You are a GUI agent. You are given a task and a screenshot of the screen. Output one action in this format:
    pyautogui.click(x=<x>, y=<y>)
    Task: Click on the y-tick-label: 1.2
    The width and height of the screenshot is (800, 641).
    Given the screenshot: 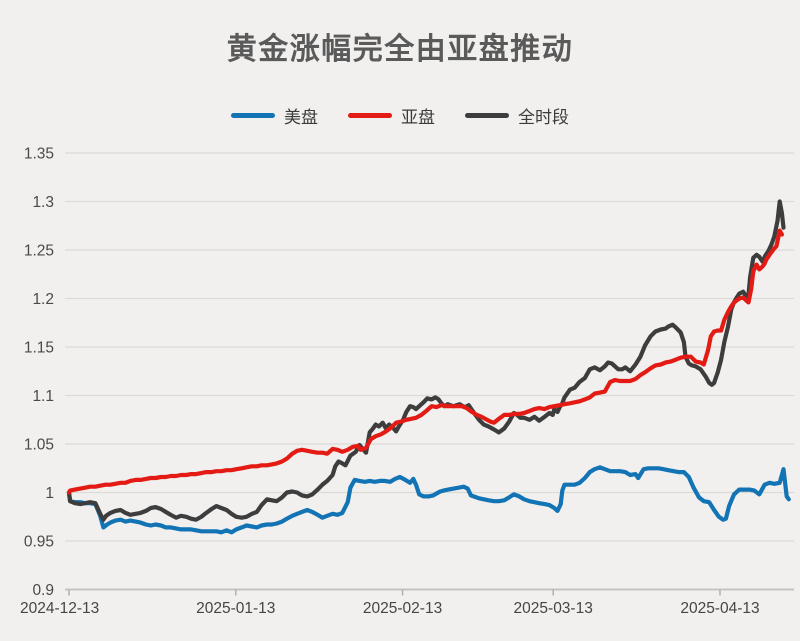 What is the action you would take?
    pyautogui.click(x=43, y=299)
    